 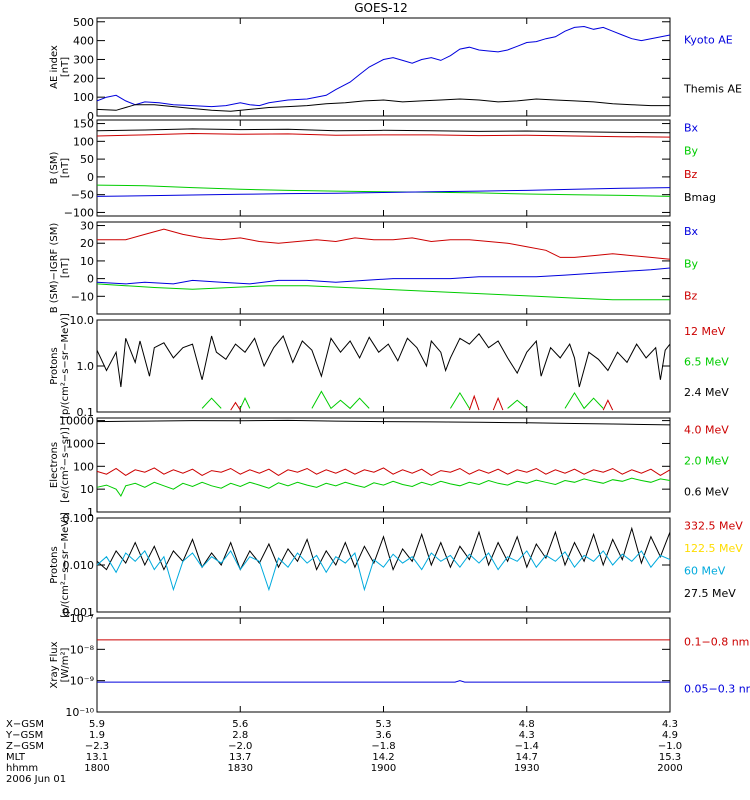 I want to click on y-tick-label: 1, so click(x=90, y=512).